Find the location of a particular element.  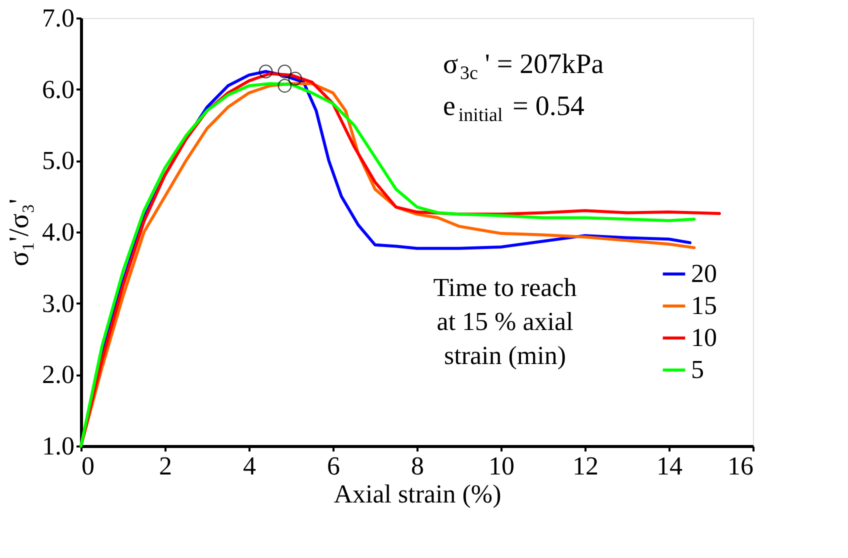

y-axis-title: σ₁'/σ₃' is located at coordinates (19, 232).